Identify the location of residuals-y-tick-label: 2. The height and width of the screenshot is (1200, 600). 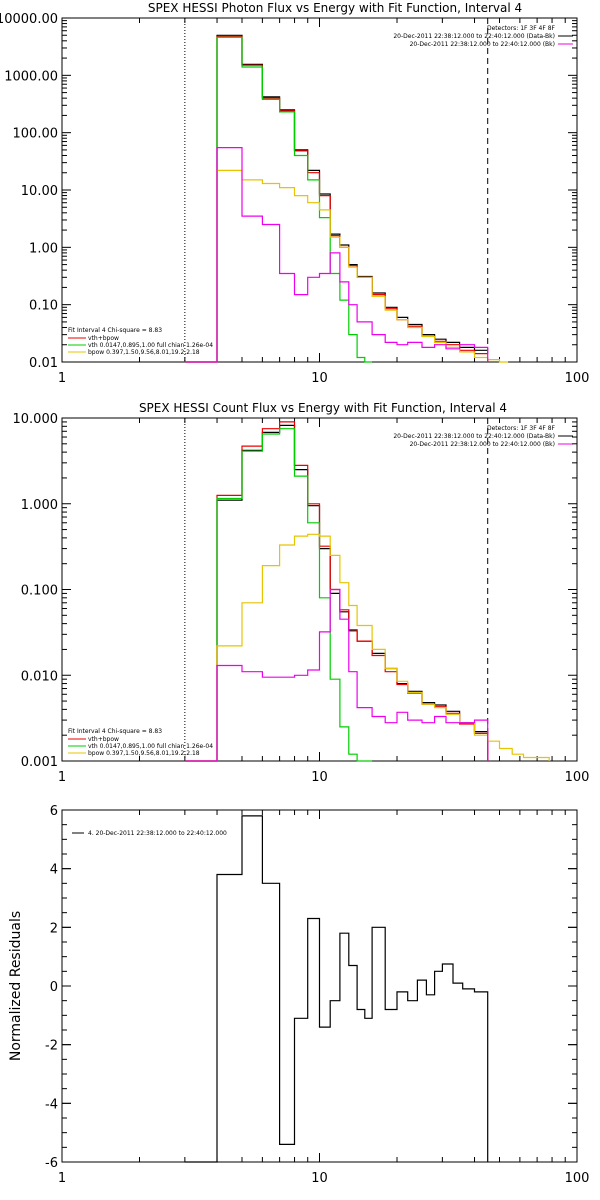
(54, 928).